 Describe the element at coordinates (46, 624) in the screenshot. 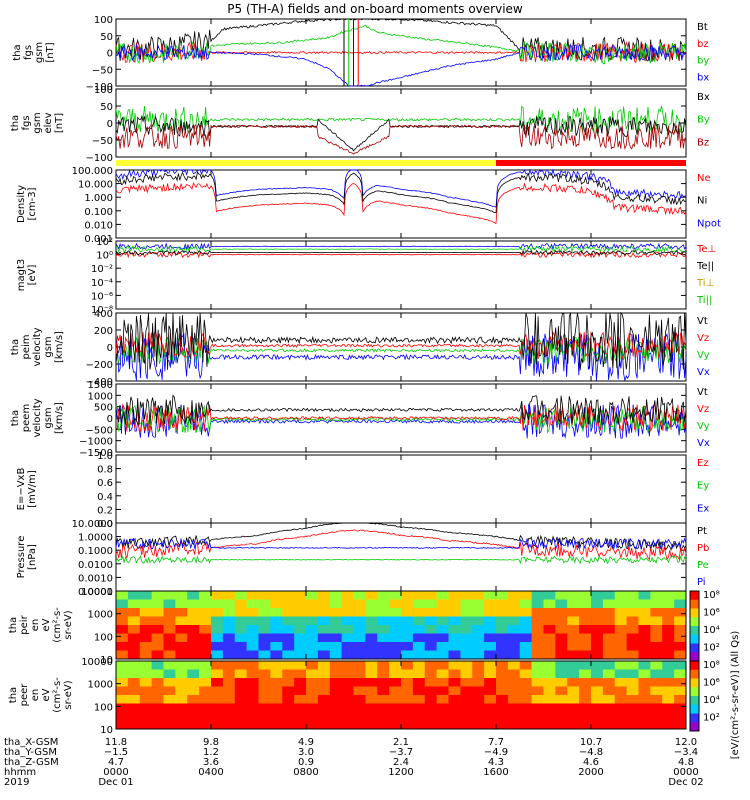

I see `y-axis-label: eV` at that location.